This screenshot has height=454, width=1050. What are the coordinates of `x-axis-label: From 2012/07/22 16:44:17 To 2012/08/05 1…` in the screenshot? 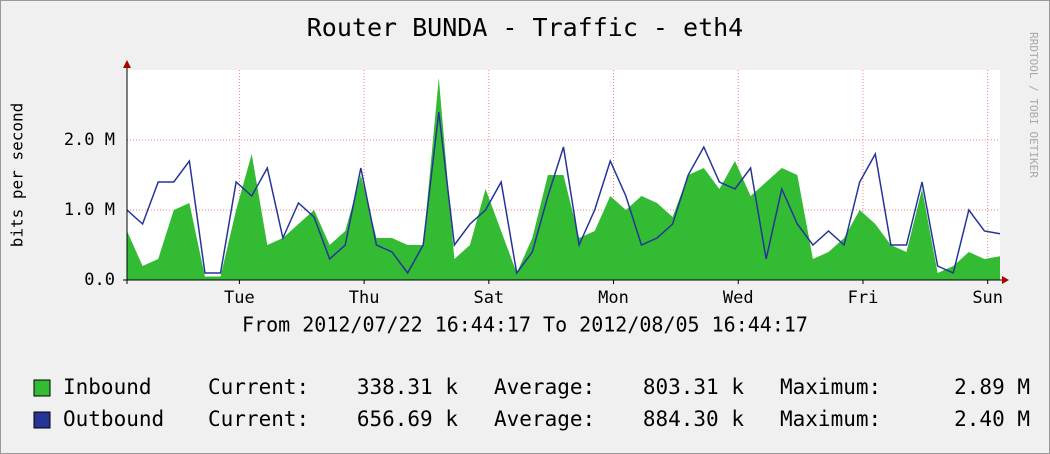 It's located at (525, 325).